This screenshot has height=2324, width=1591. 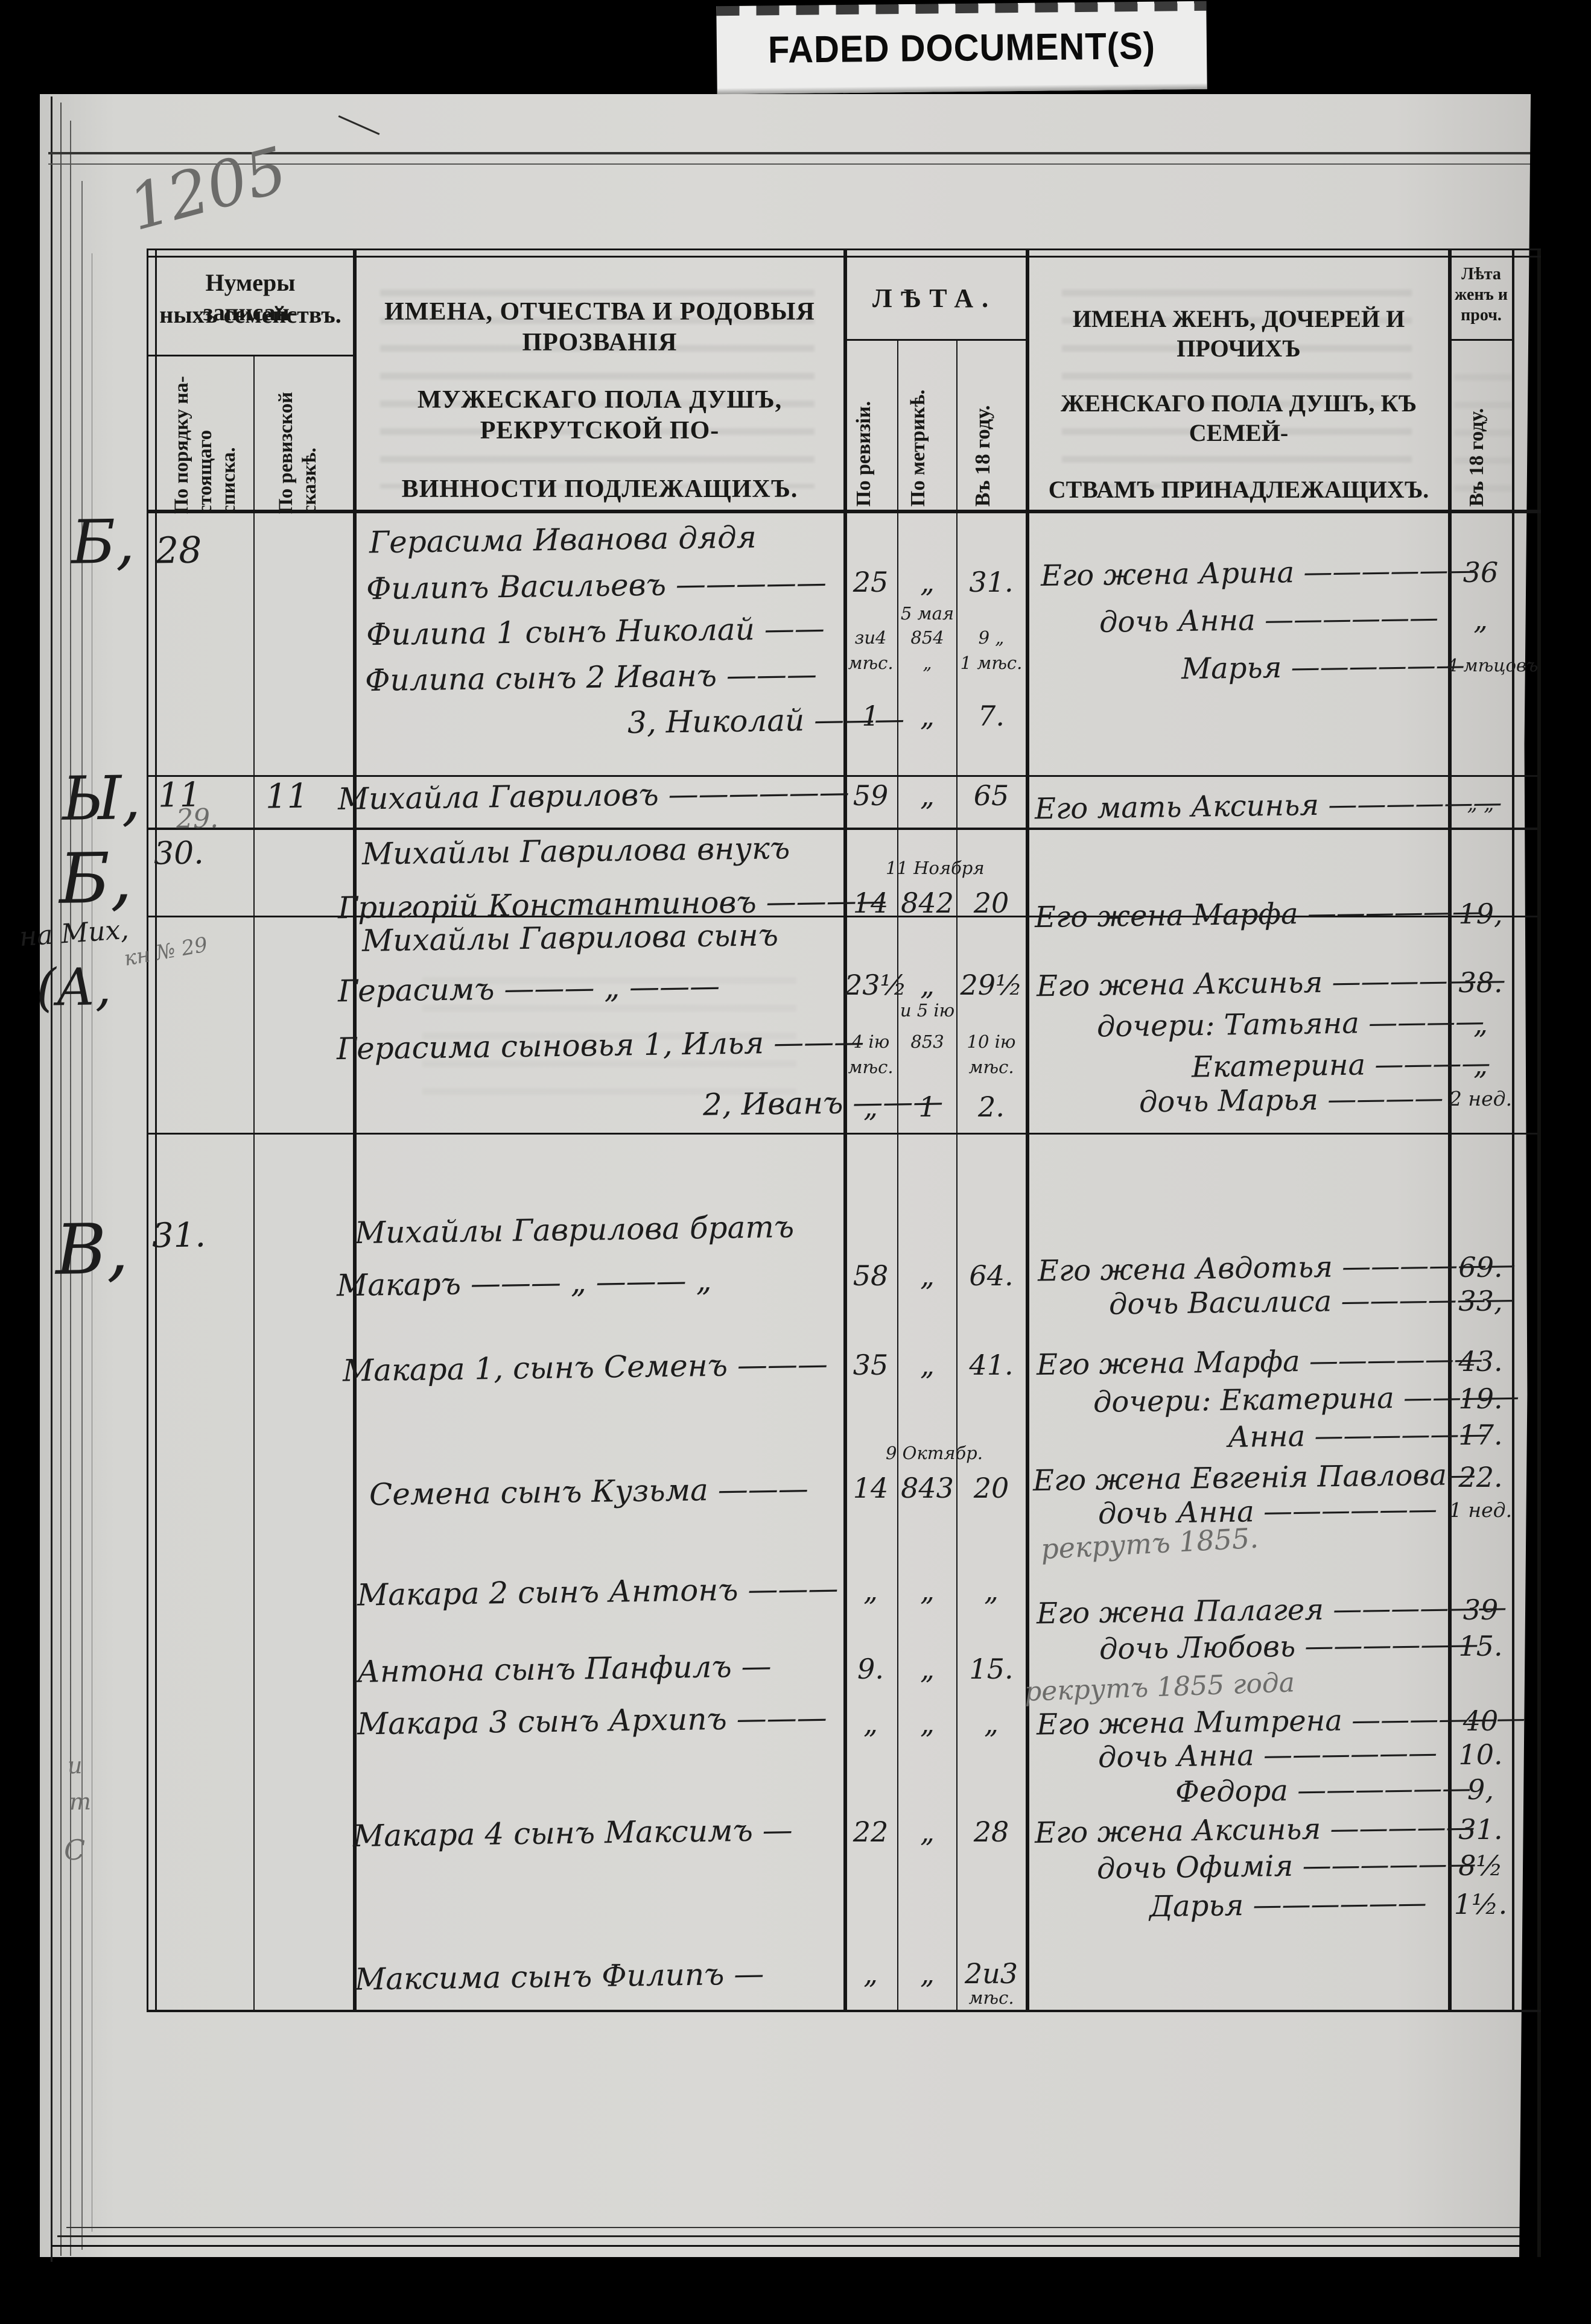 I want to click on header-female-names: ЖЕНСКАГО ПОЛА ДУШЪ, КЪ СЕМЕЙ-, so click(x=1238, y=418).